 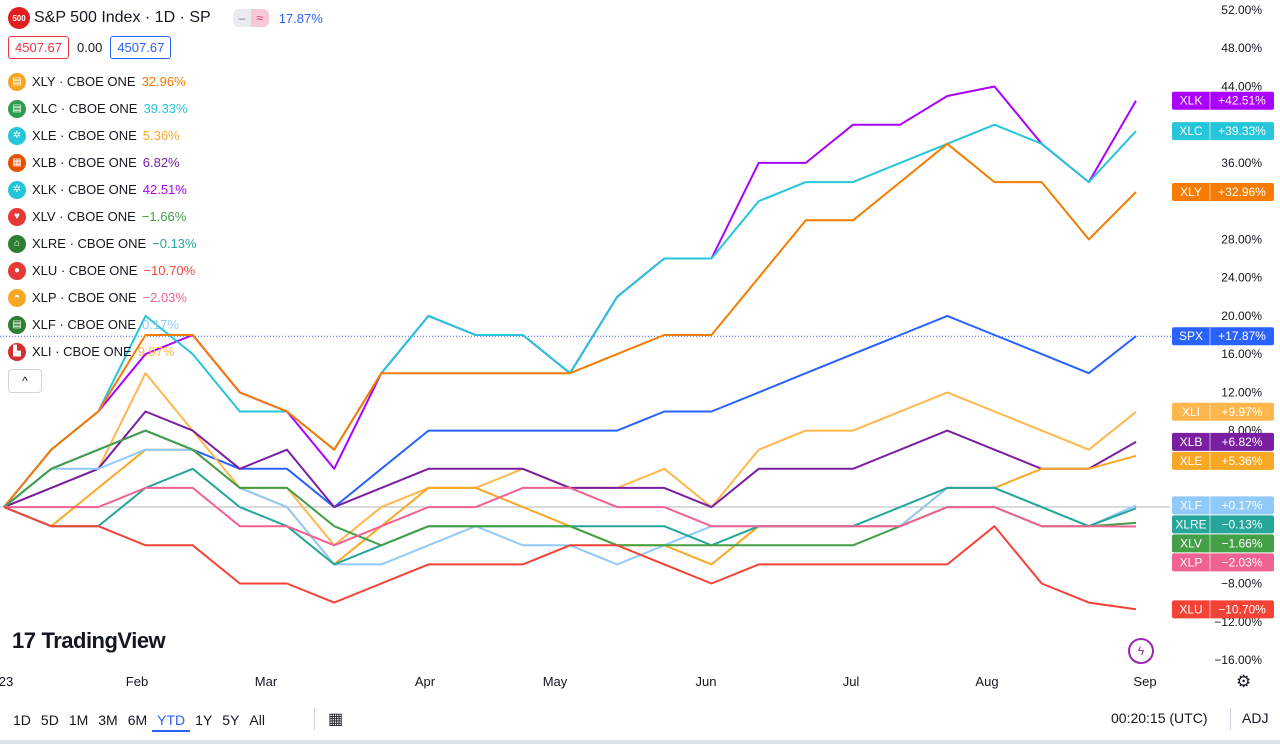 I want to click on badge-value: −2.03%, so click(x=1241, y=562).